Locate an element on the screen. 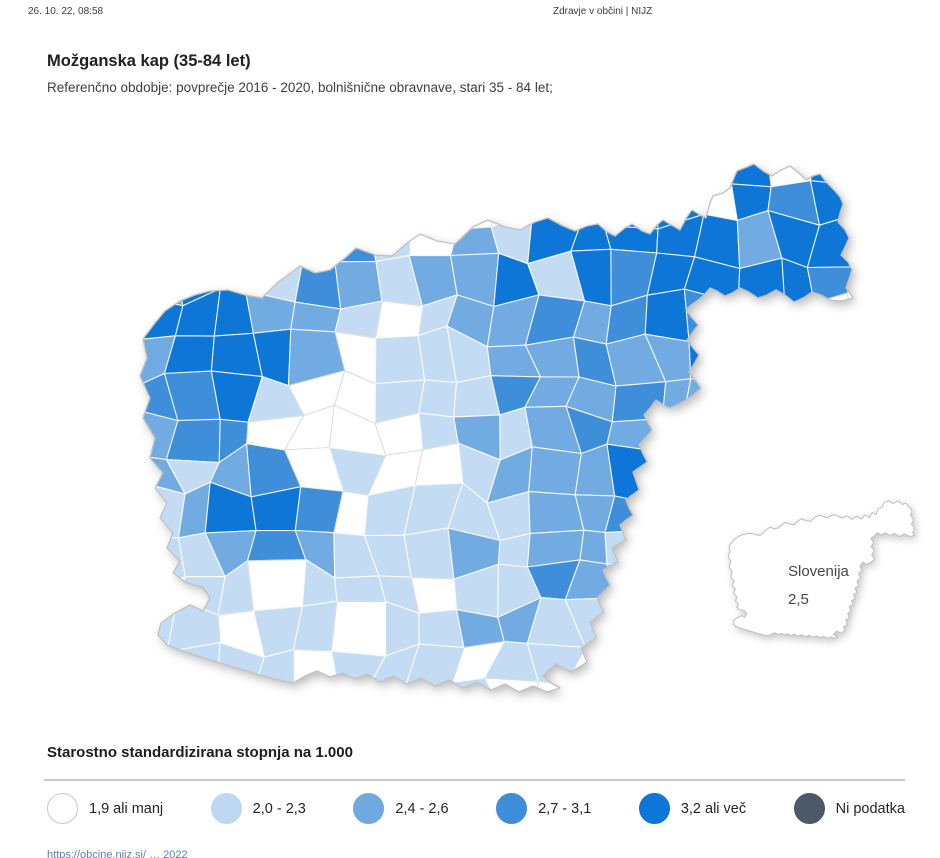 This screenshot has width=940, height=858. legend-item: 3,2 ali več is located at coordinates (692, 808).